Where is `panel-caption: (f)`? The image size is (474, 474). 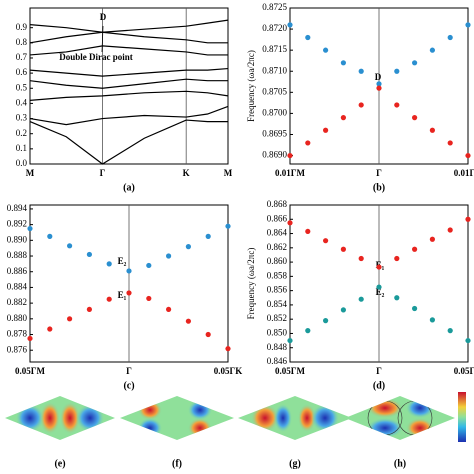
panel-caption: (f) is located at coordinates (177, 463).